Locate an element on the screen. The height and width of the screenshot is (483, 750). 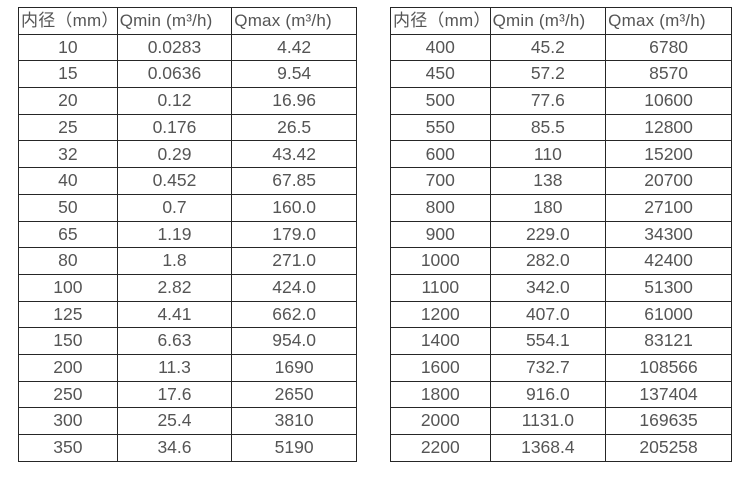
table-row: 1600 732.7 108566 is located at coordinates (561, 367).